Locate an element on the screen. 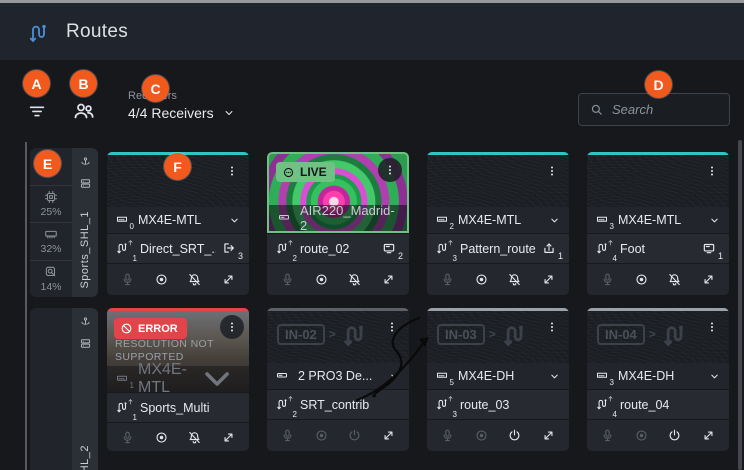  ban-icon is located at coordinates (126, 328).